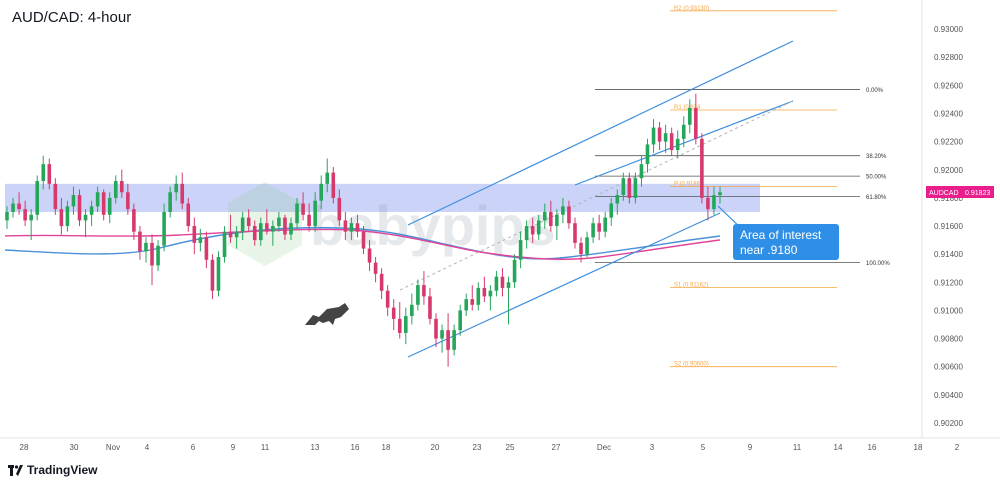 This screenshot has height=486, width=1000. What do you see at coordinates (362, 243) in the screenshot?
I see `ema-blue-line` at bounding box center [362, 243].